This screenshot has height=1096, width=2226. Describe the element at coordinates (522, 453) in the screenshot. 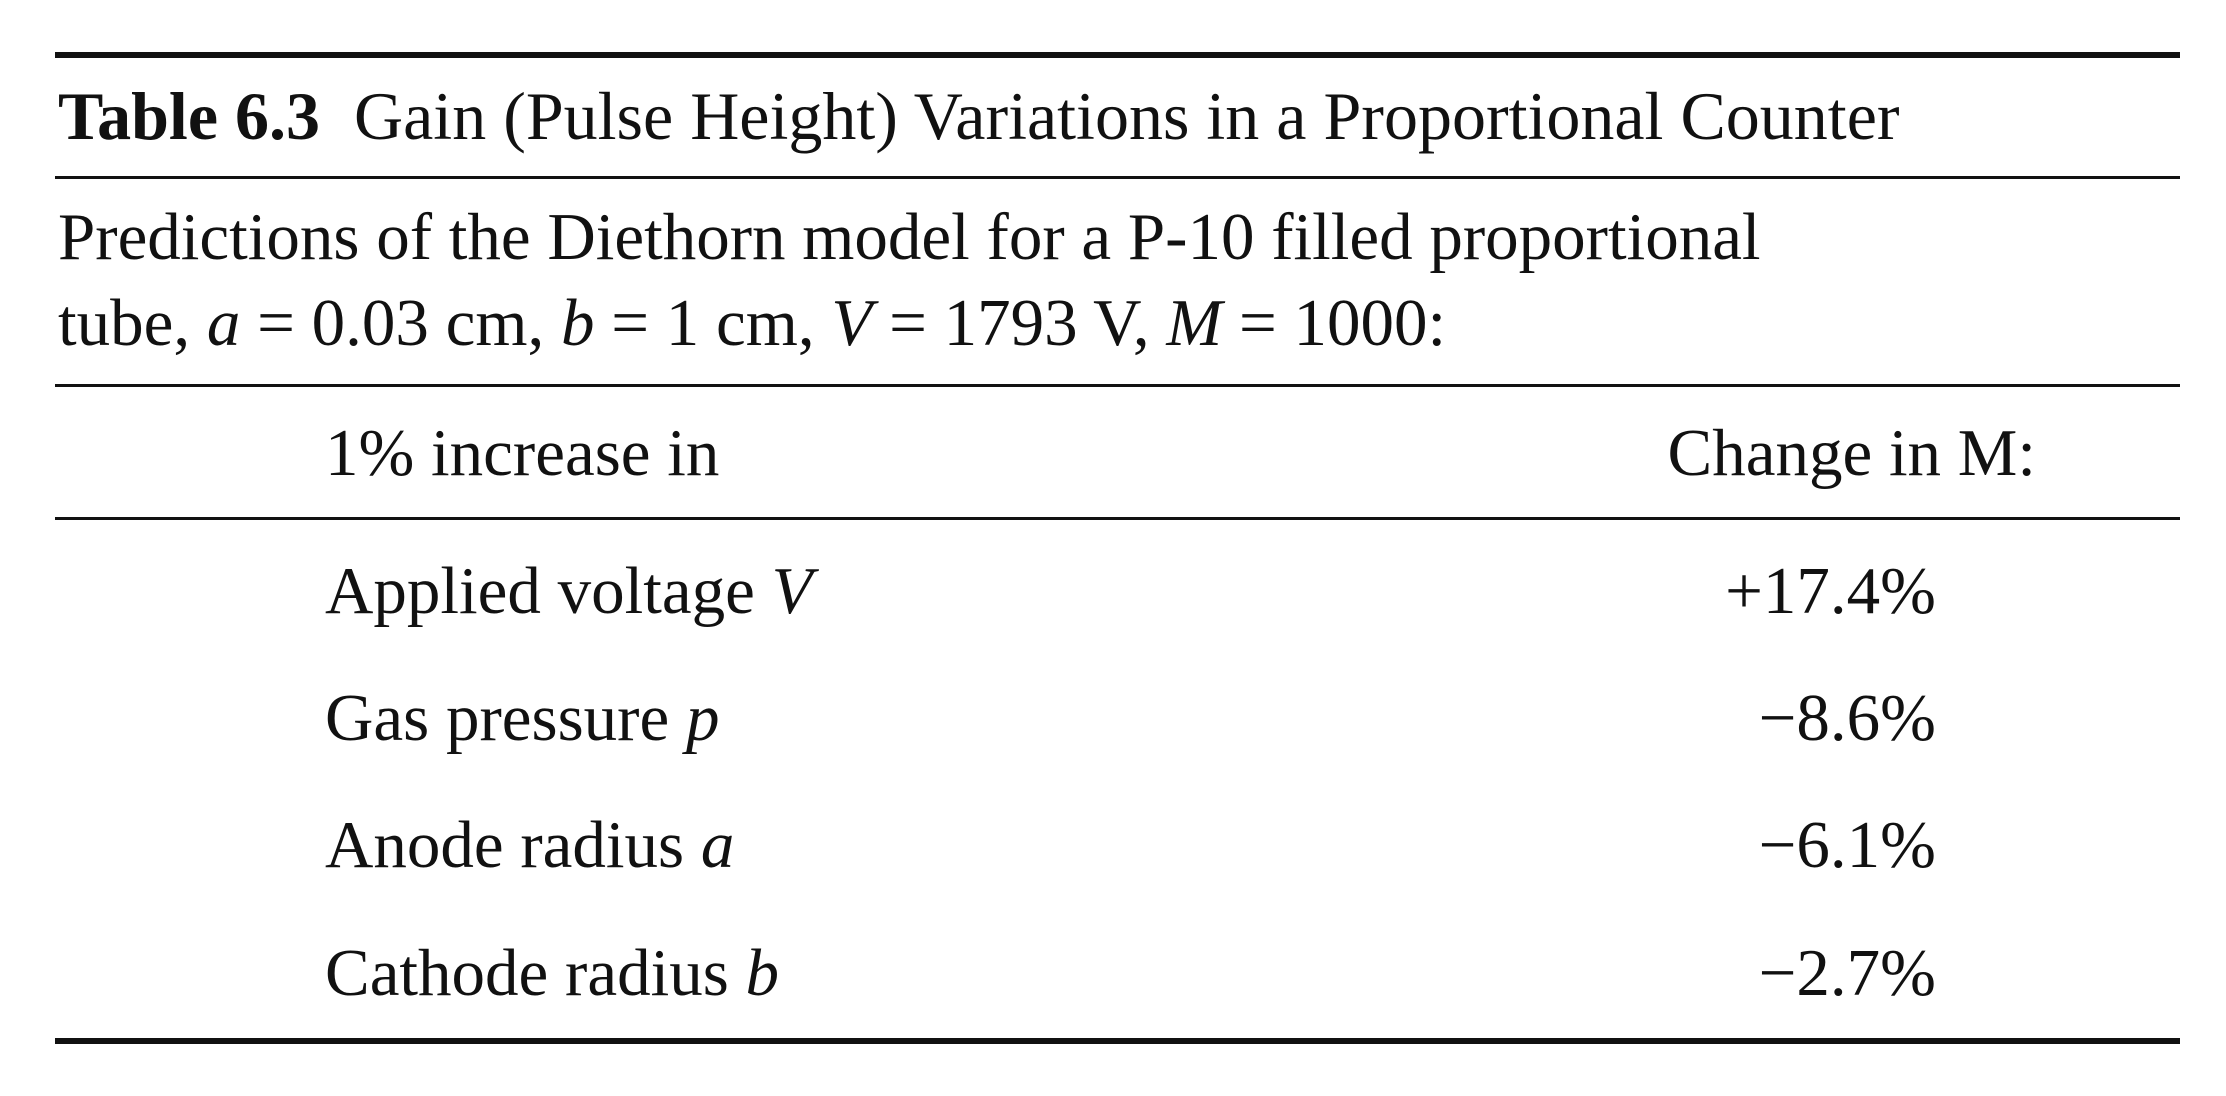

I see `column-header-increase: 1% increase in` at that location.